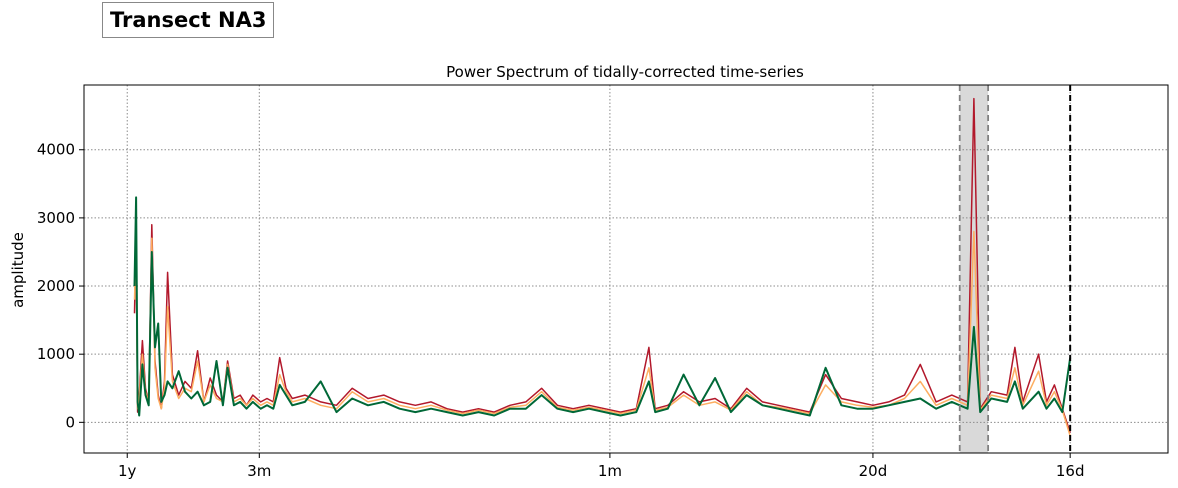 Image resolution: width=1178 pixels, height=488 pixels. What do you see at coordinates (56, 150) in the screenshot?
I see `y-tick-label: 4000` at bounding box center [56, 150].